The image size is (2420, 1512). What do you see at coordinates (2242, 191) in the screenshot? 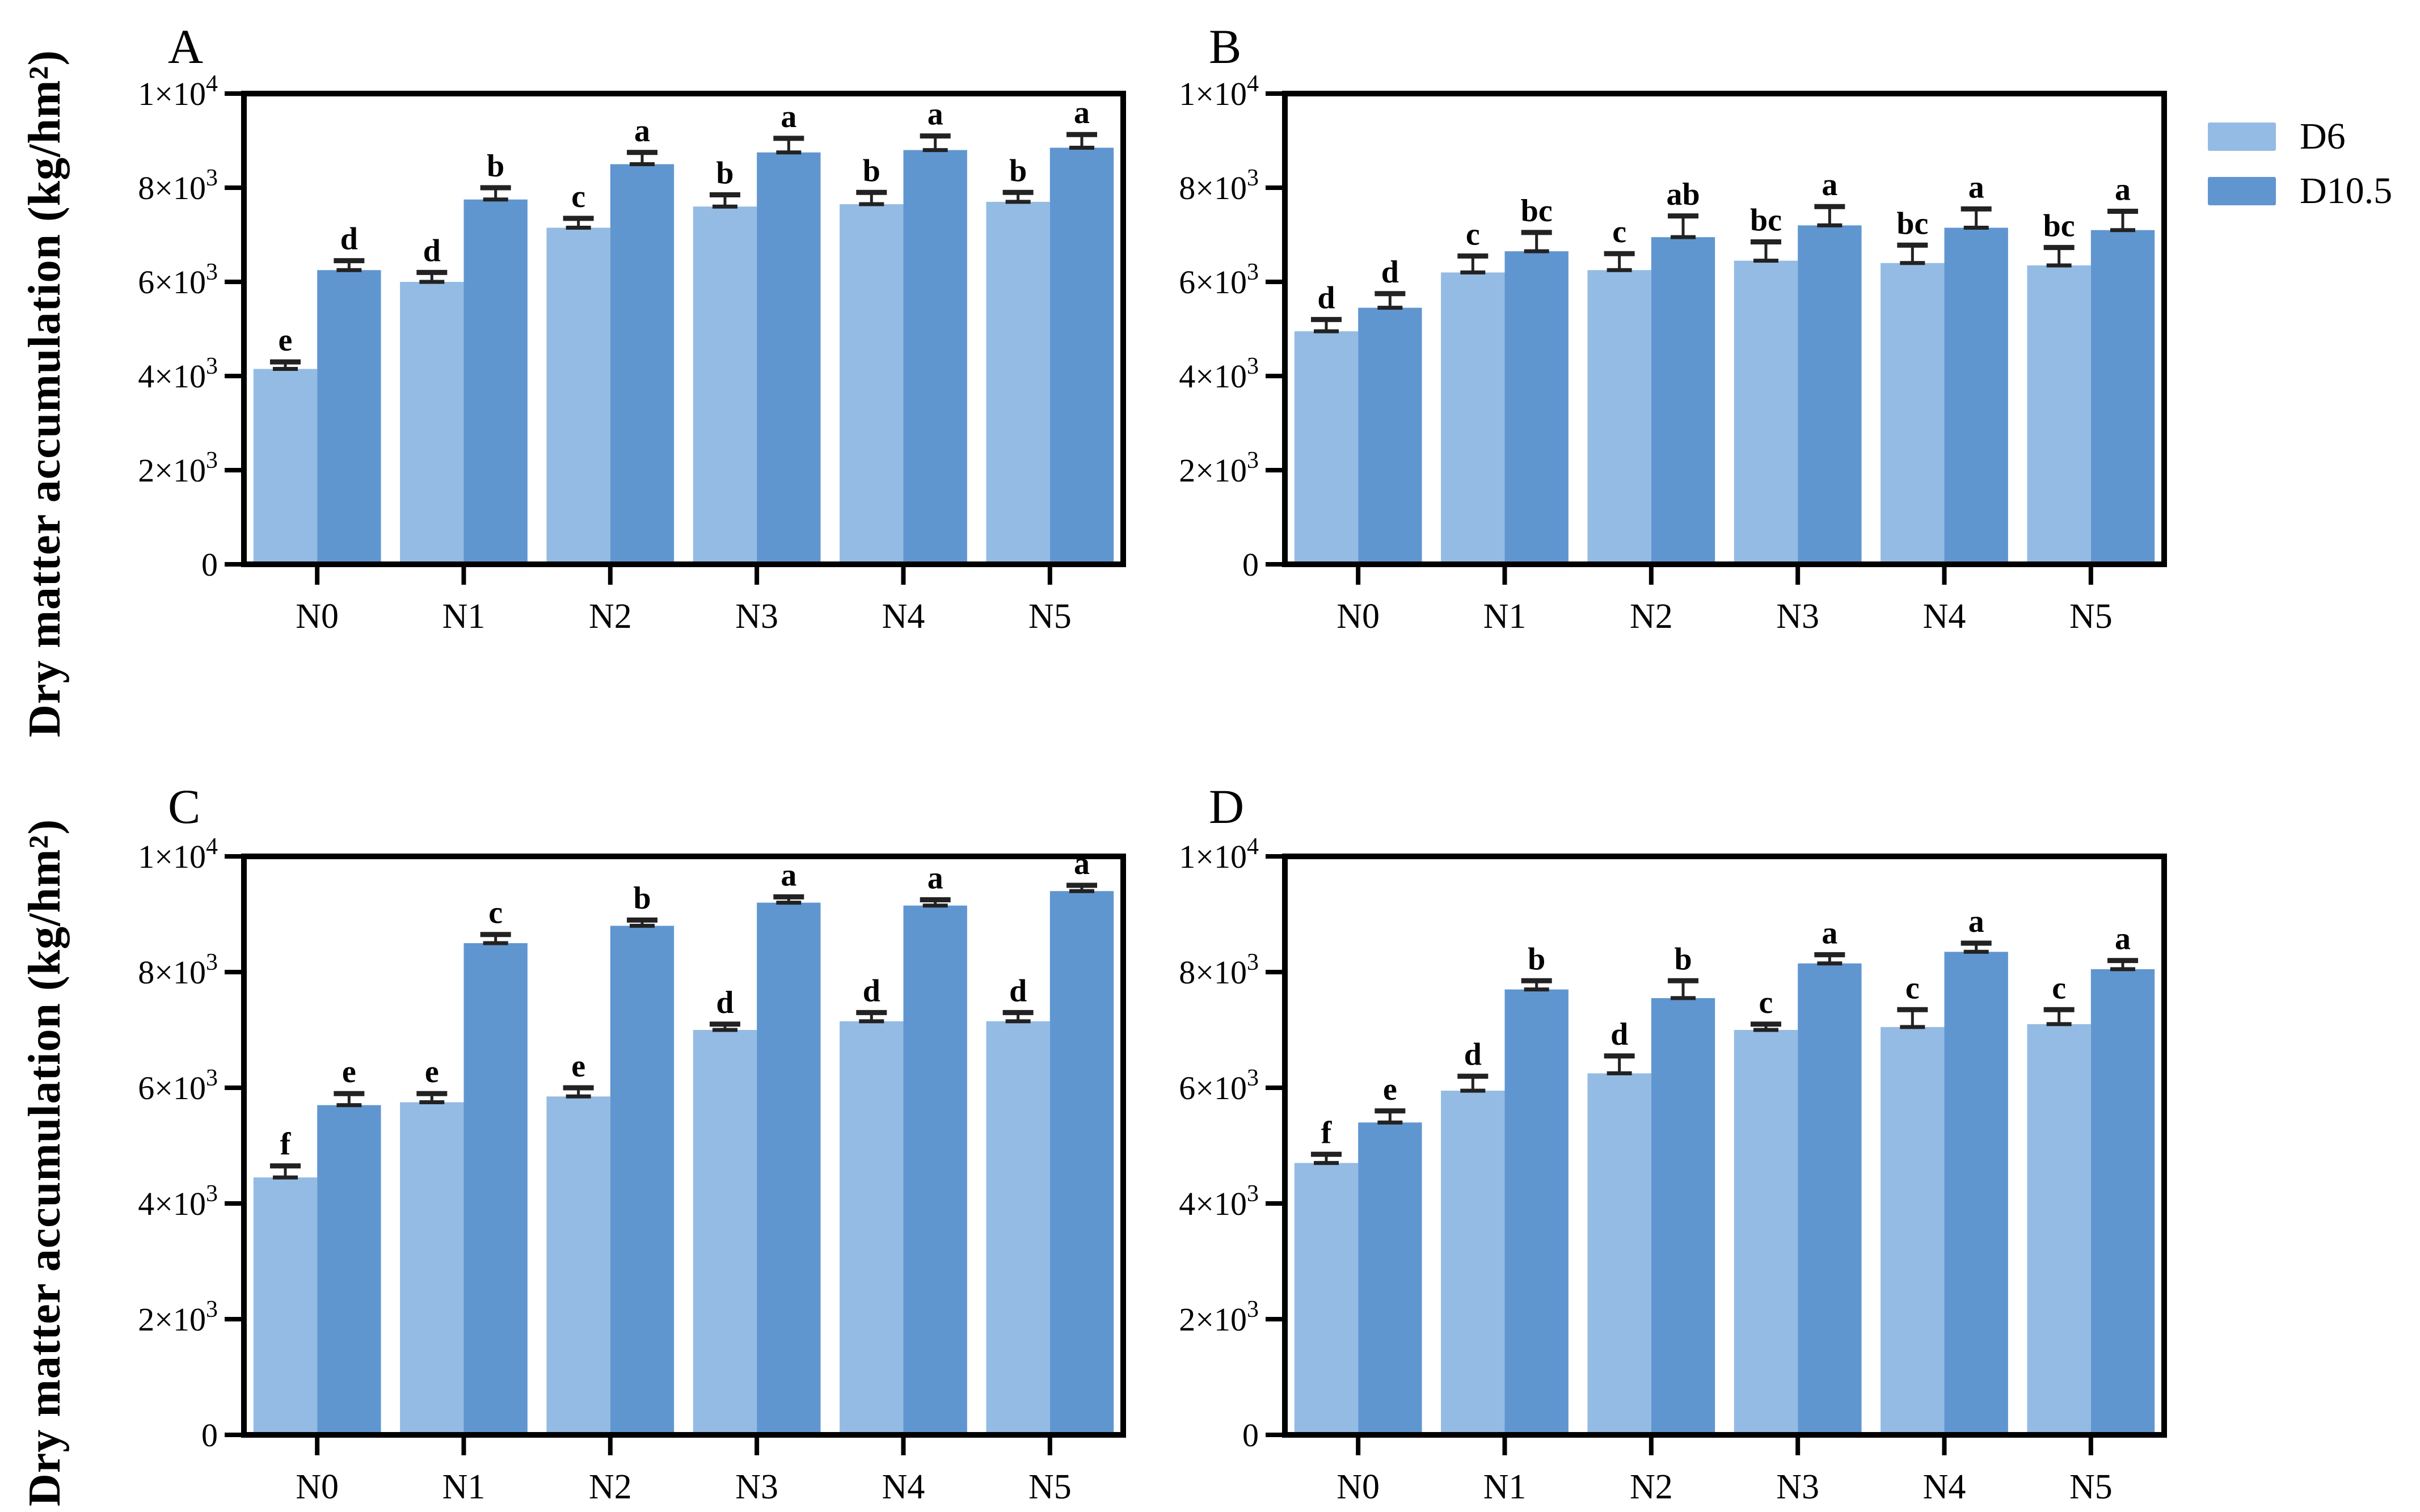
I see `legend-swatch-d10-5-icon` at bounding box center [2242, 191].